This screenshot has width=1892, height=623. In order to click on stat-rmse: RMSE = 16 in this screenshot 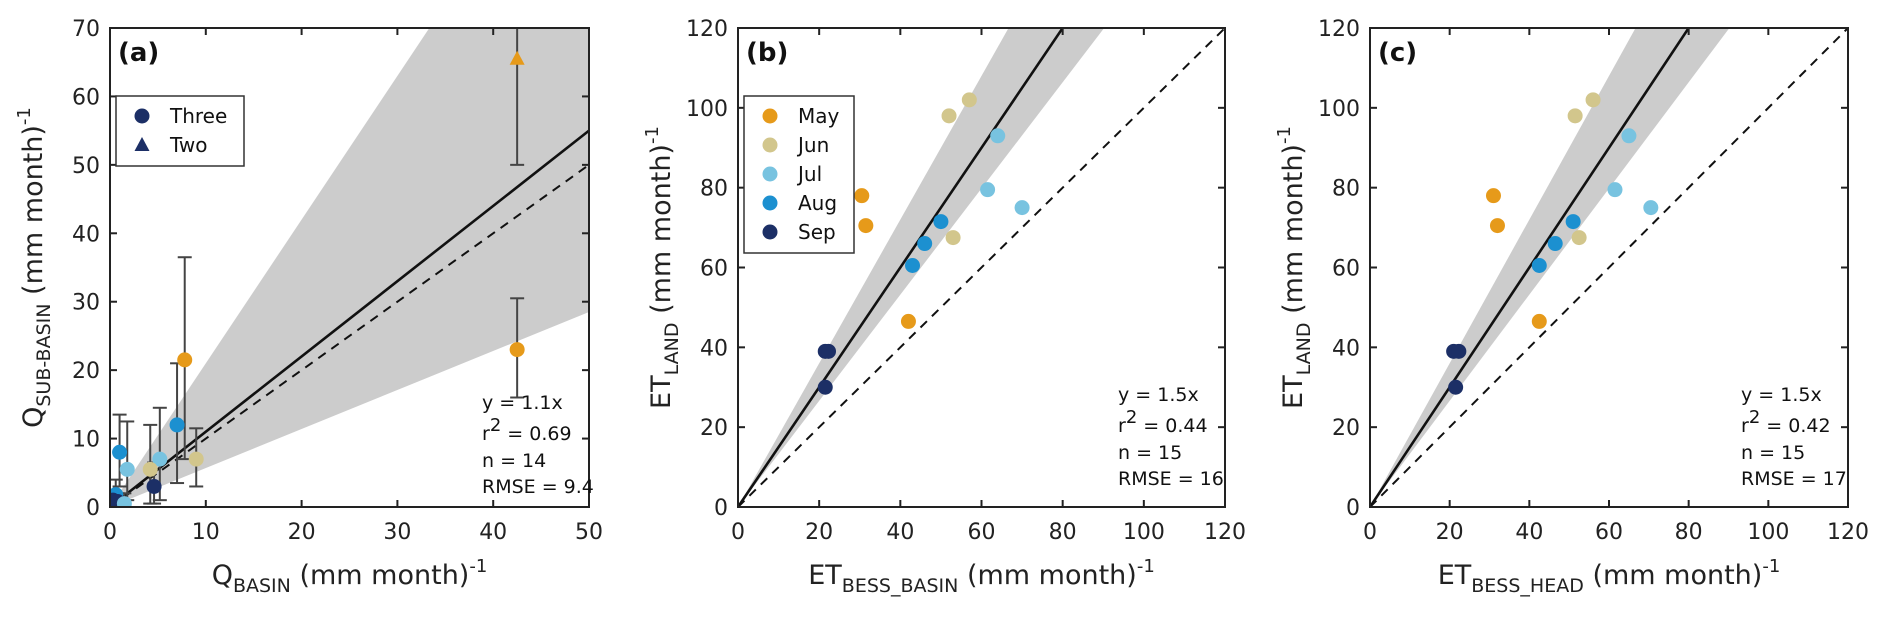, I will do `click(1171, 479)`.